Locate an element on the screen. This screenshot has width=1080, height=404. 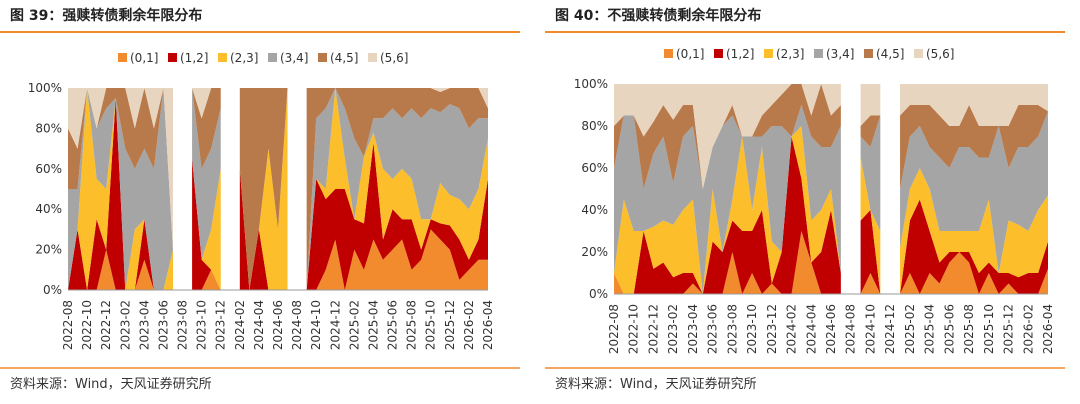
chart-title: 图 39：强赎转债剩余年限分布 is located at coordinates (106, 15).